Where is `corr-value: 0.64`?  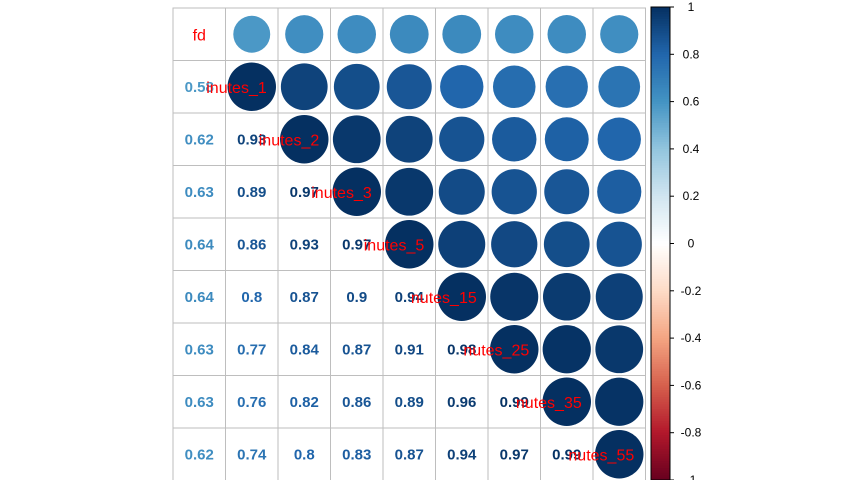
corr-value: 0.64 is located at coordinates (200, 244).